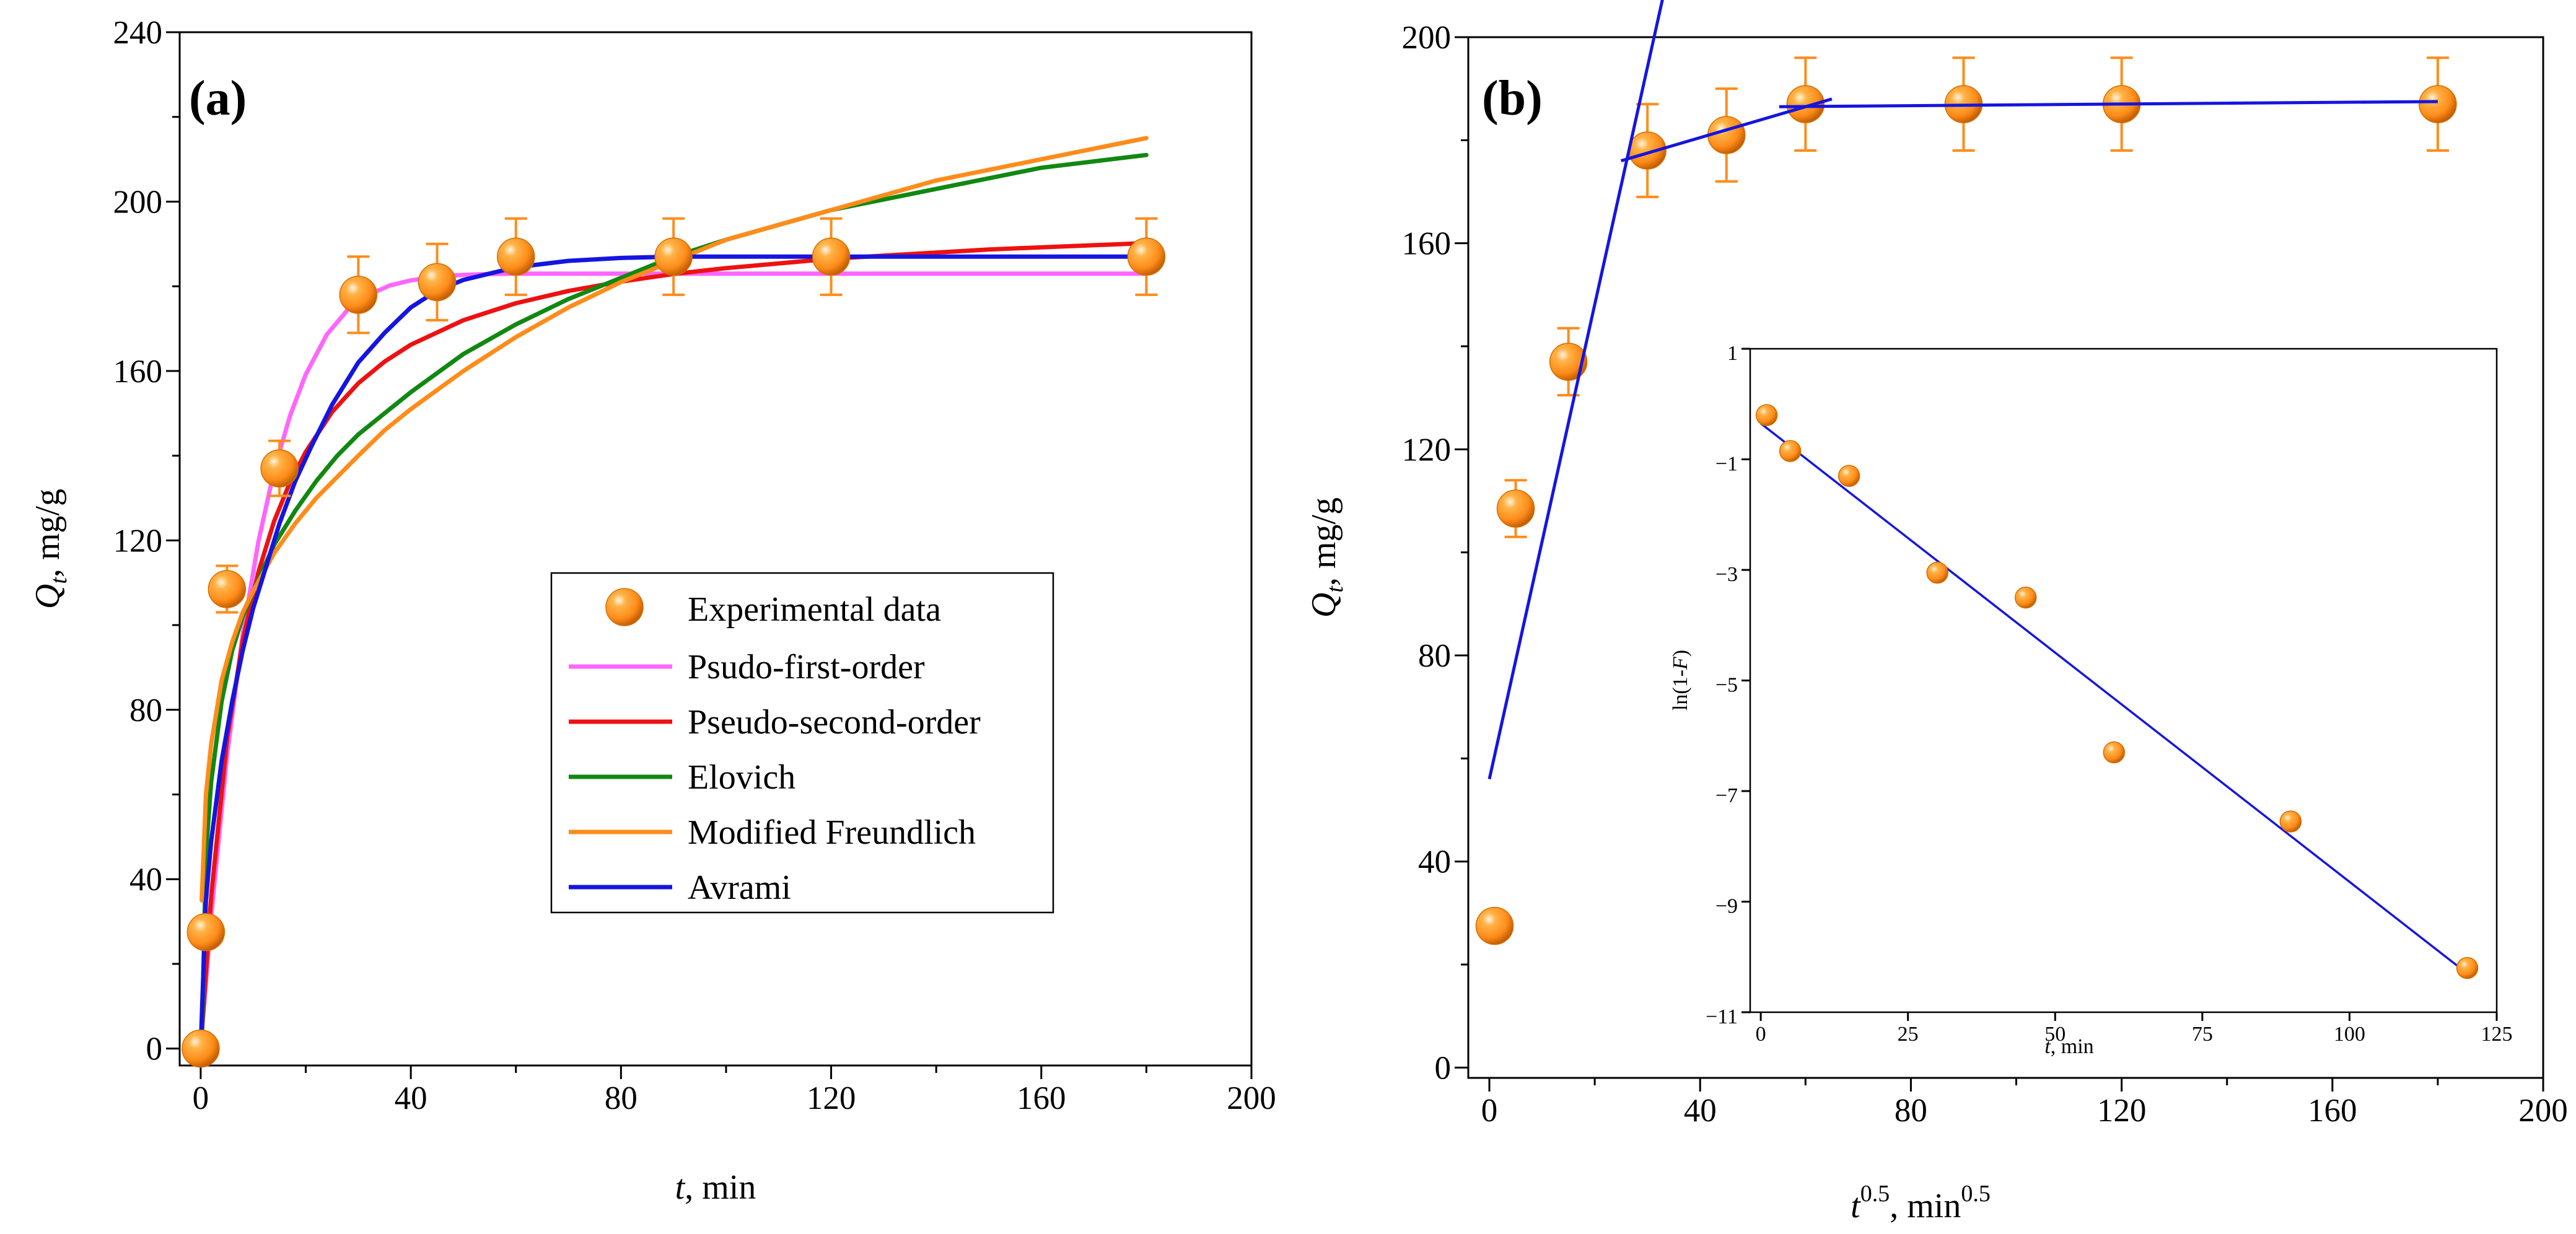 This screenshot has width=2576, height=1234. What do you see at coordinates (1435, 553) in the screenshot?
I see `panel-b-y-ticks: 0 40 80 120 160 200` at bounding box center [1435, 553].